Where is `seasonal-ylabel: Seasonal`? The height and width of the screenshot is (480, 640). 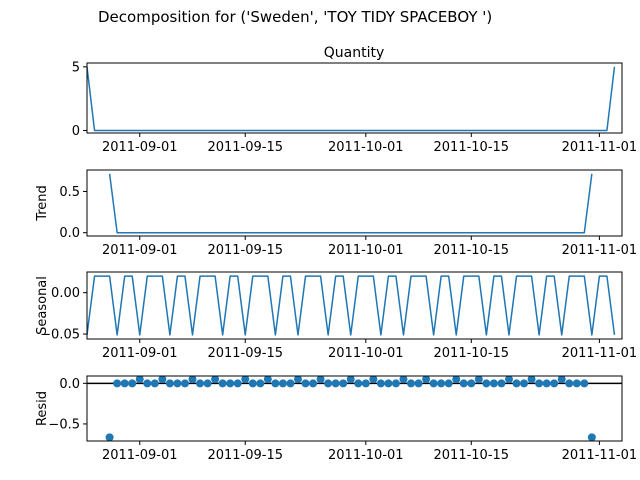
seasonal-ylabel: Seasonal is located at coordinates (42, 305).